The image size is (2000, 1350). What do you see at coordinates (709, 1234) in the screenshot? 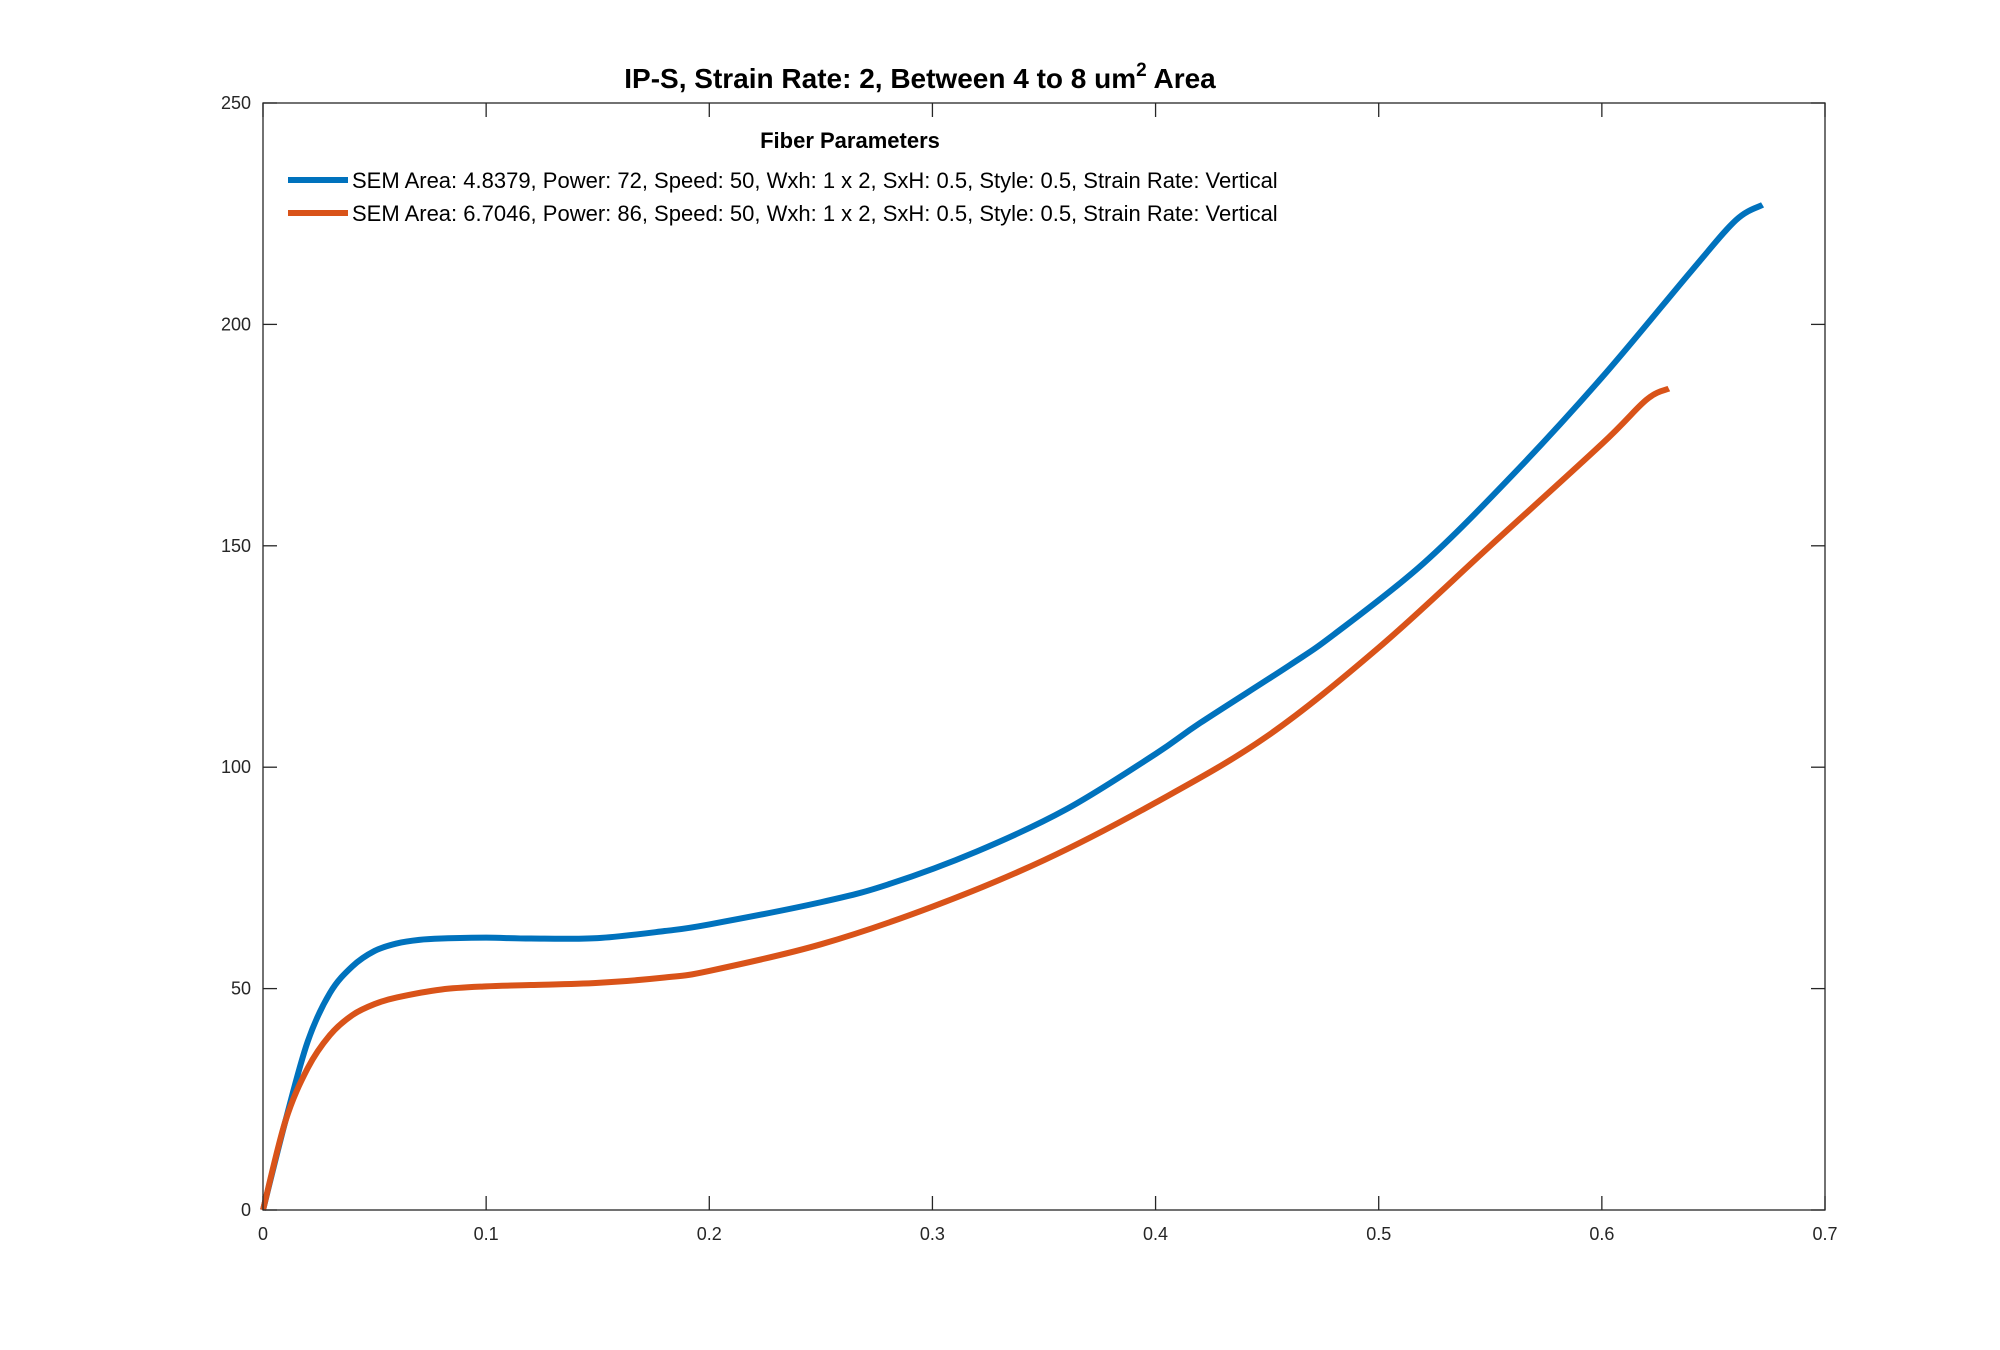
I see `x-tick-label: 0.2` at bounding box center [709, 1234].